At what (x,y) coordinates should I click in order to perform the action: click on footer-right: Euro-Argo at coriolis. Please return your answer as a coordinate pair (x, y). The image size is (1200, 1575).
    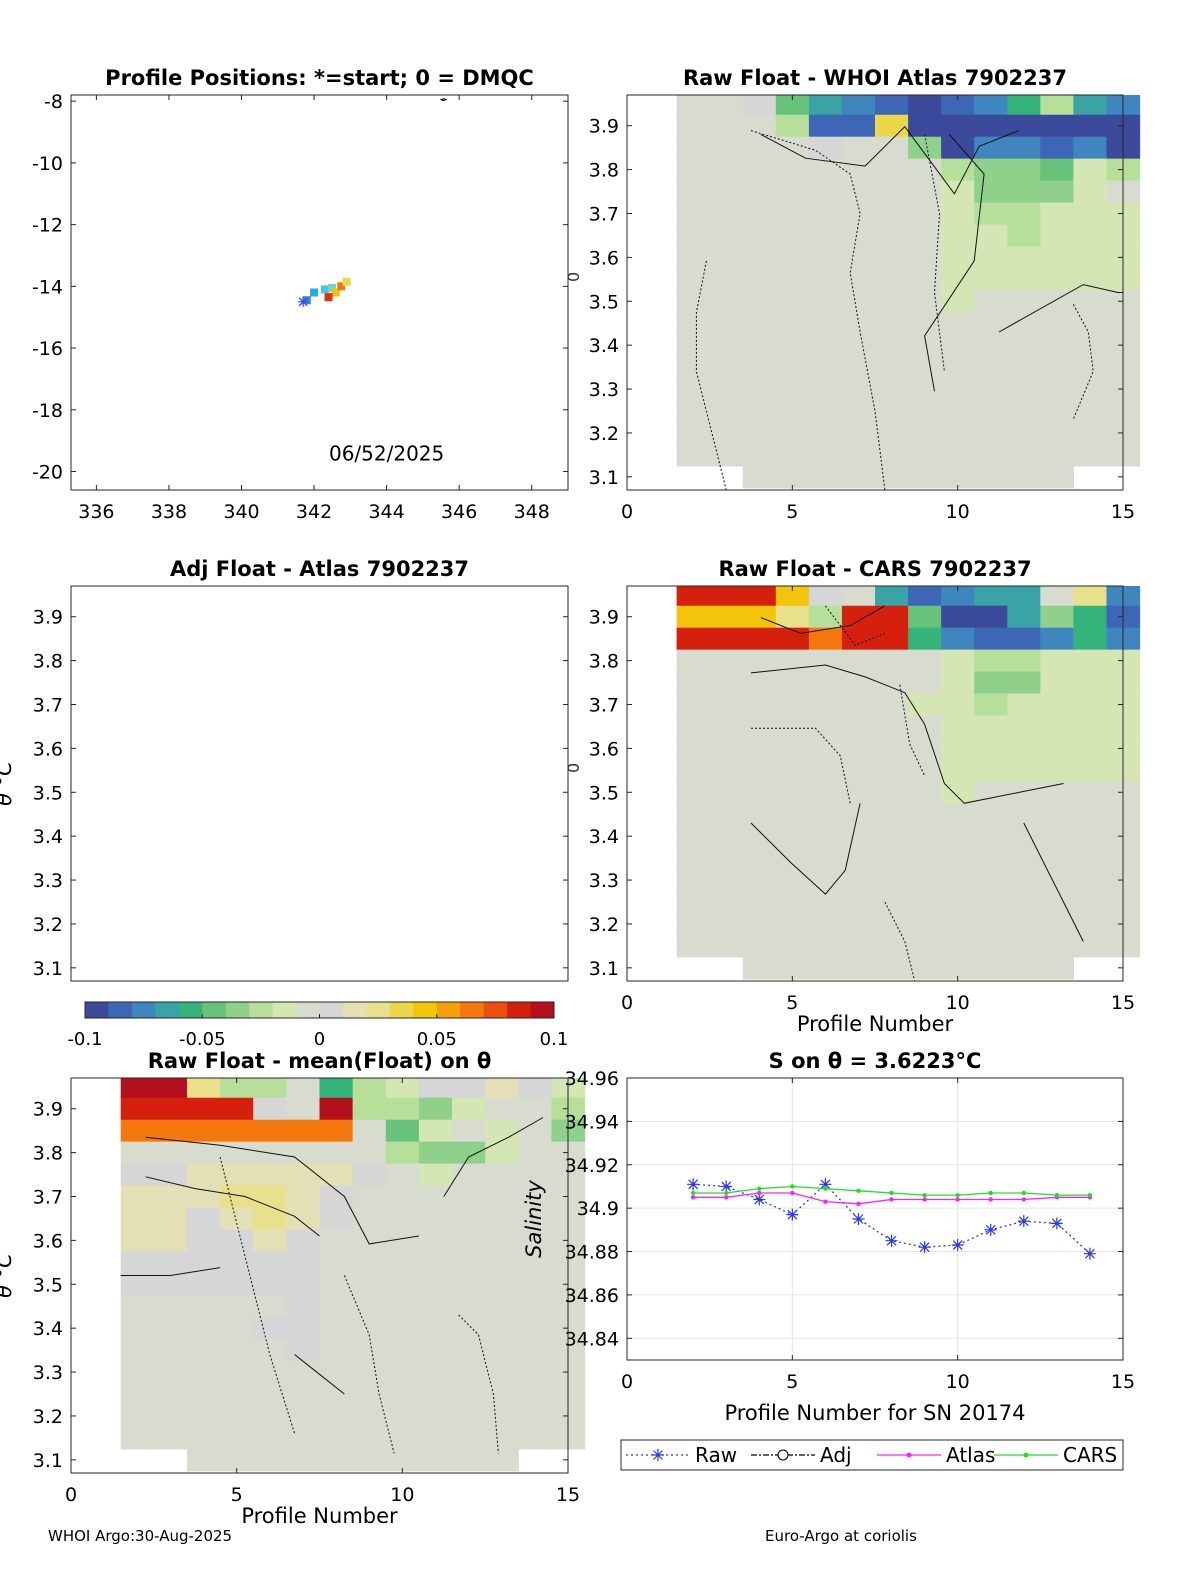
    Looking at the image, I should click on (841, 1536).